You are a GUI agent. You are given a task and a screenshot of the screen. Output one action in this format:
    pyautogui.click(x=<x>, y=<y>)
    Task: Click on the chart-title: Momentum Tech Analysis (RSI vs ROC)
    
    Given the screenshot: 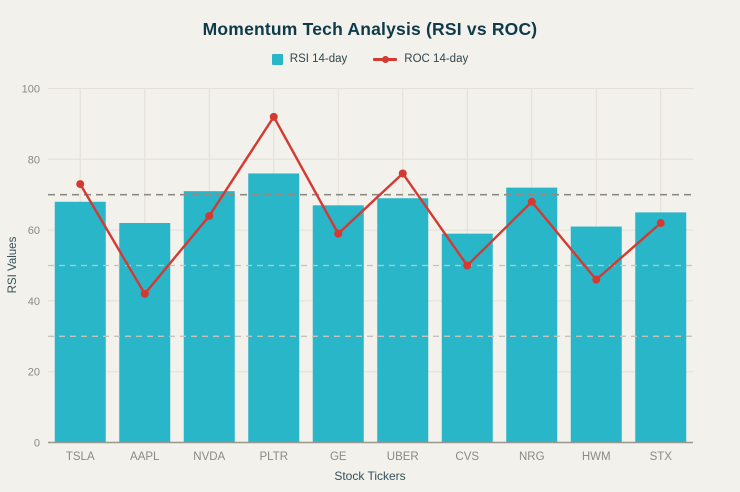 What is the action you would take?
    pyautogui.click(x=370, y=29)
    